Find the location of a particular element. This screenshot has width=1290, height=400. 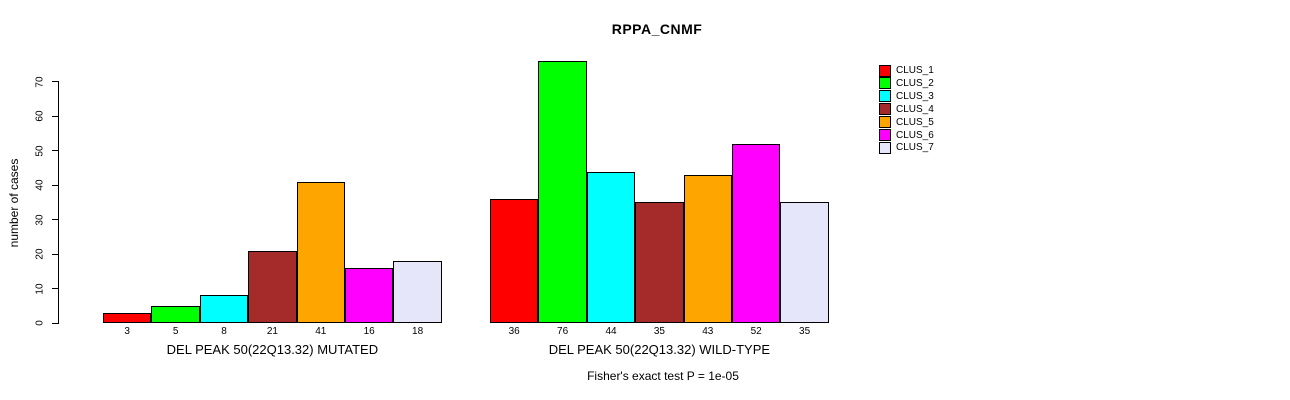

bar-value-label: 36 is located at coordinates (514, 331).